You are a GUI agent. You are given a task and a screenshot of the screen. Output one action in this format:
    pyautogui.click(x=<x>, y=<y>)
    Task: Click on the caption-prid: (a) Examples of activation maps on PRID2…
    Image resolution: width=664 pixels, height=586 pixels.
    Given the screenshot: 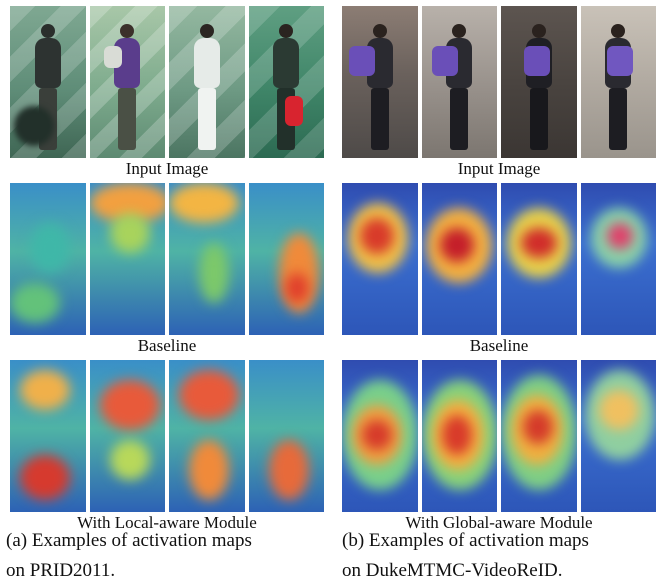 What is the action you would take?
    pyautogui.click(x=161, y=556)
    